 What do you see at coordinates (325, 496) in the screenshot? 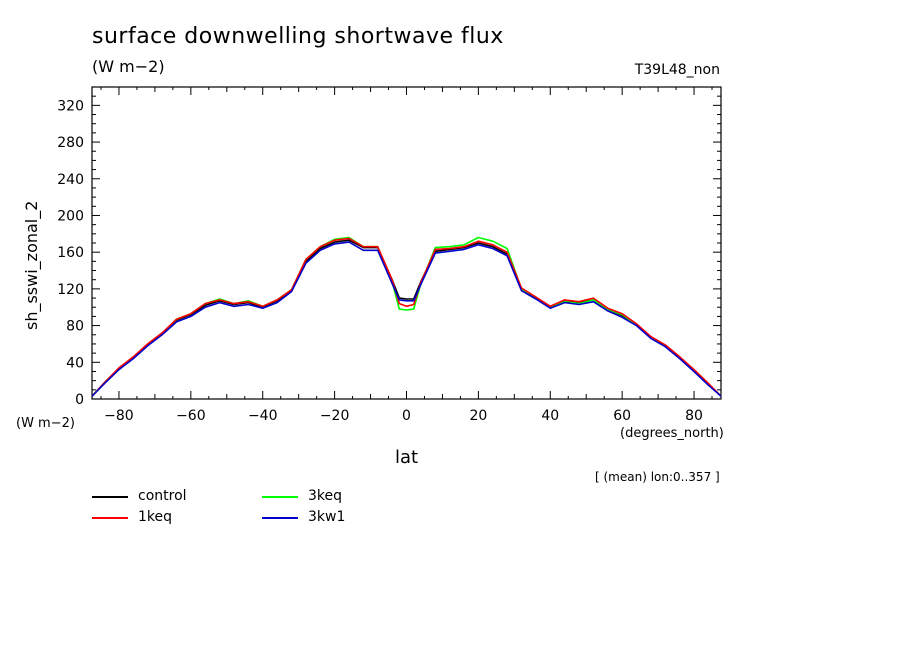
I see `legend-label: 3keq` at bounding box center [325, 496].